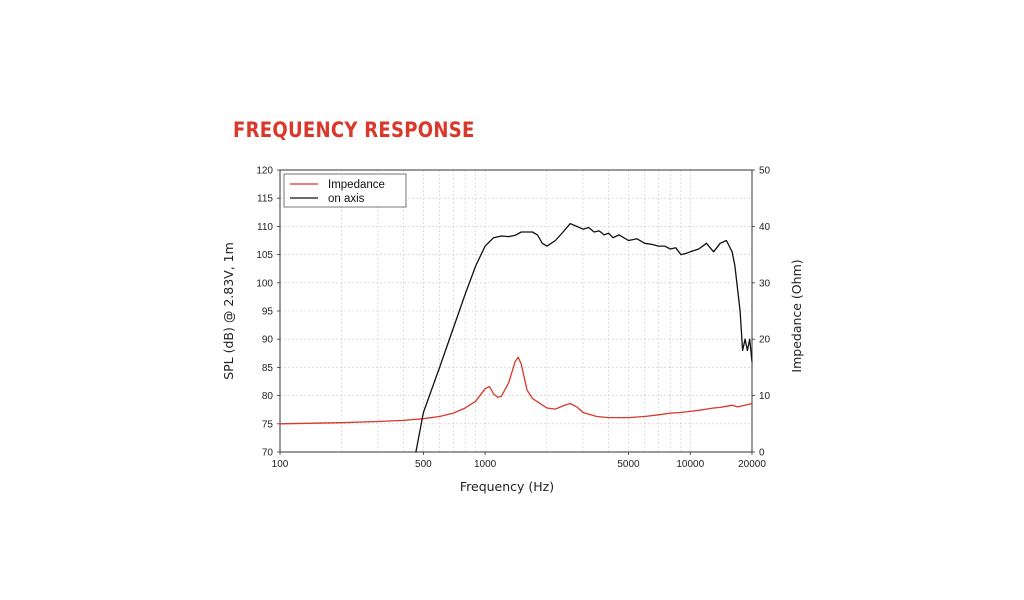 Image resolution: width=1024 pixels, height=600 pixels. Describe the element at coordinates (268, 453) in the screenshot. I see `y-tick-label: 70` at that location.